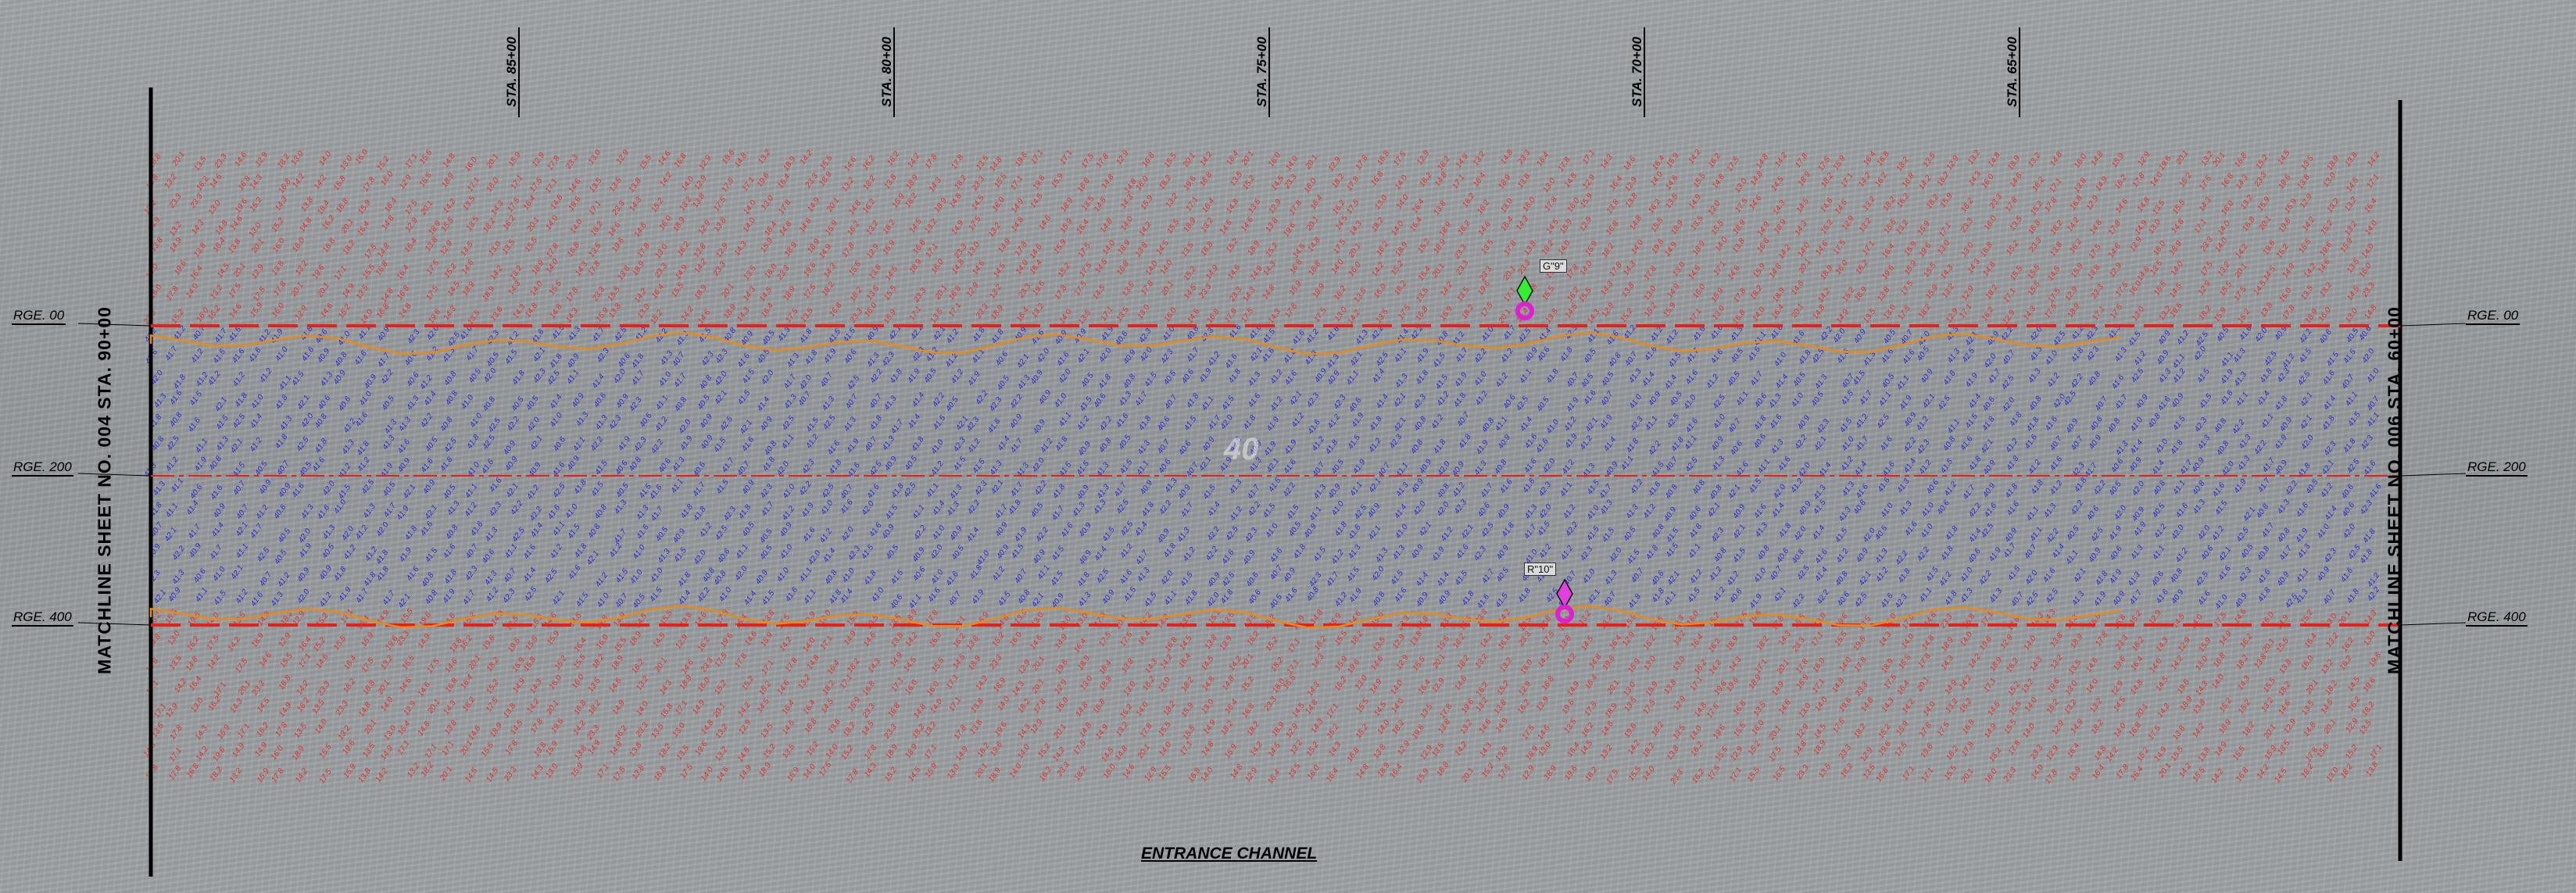 This screenshot has width=2576, height=893. Describe the element at coordinates (1038, 686) in the screenshot. I see `sounding: 20.1` at that location.